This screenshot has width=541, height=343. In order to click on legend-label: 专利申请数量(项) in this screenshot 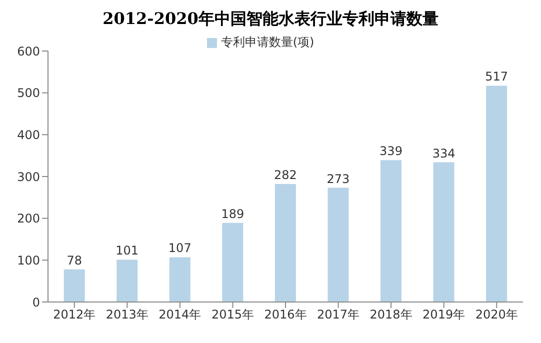, I will do `click(267, 42)`.